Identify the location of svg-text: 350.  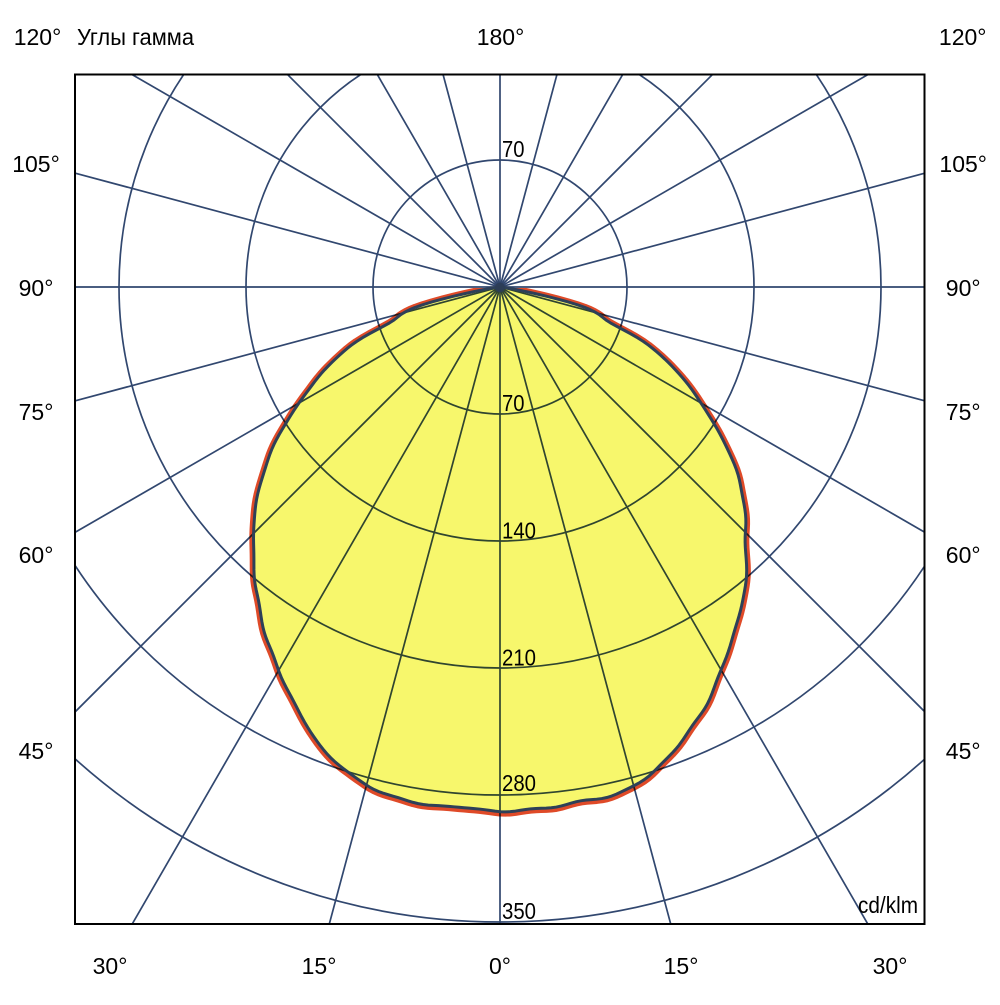
(519, 911).